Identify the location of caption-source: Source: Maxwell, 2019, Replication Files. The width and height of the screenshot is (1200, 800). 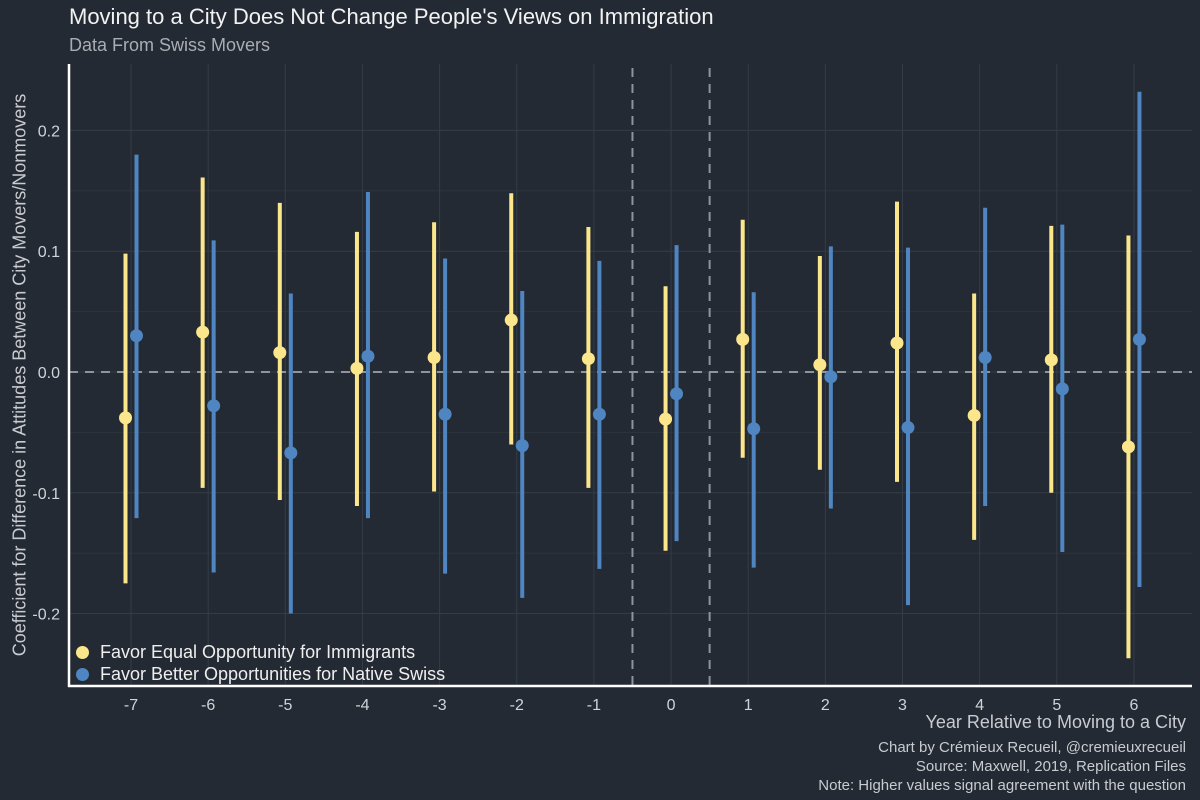
(1050, 766).